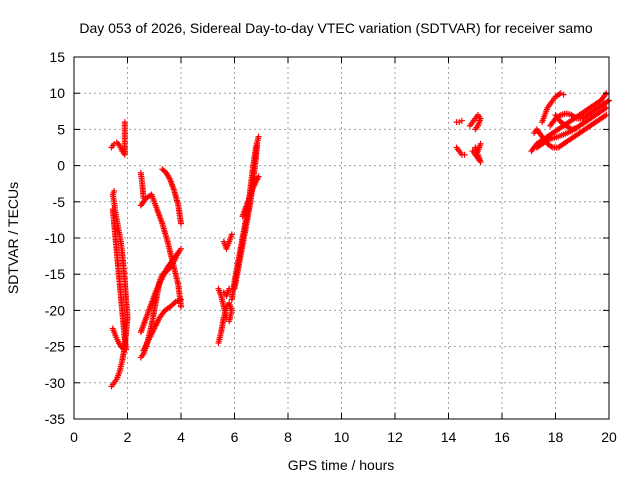 The image size is (640, 480). I want to click on x-tick-label: 6, so click(235, 437).